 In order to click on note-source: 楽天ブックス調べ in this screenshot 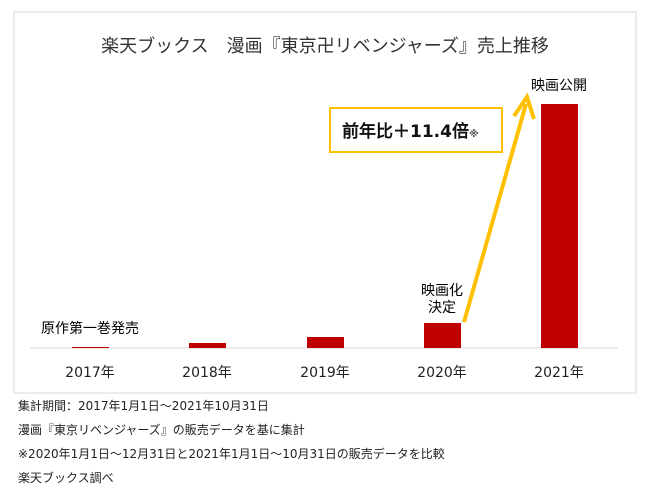, I will do `click(66, 478)`.